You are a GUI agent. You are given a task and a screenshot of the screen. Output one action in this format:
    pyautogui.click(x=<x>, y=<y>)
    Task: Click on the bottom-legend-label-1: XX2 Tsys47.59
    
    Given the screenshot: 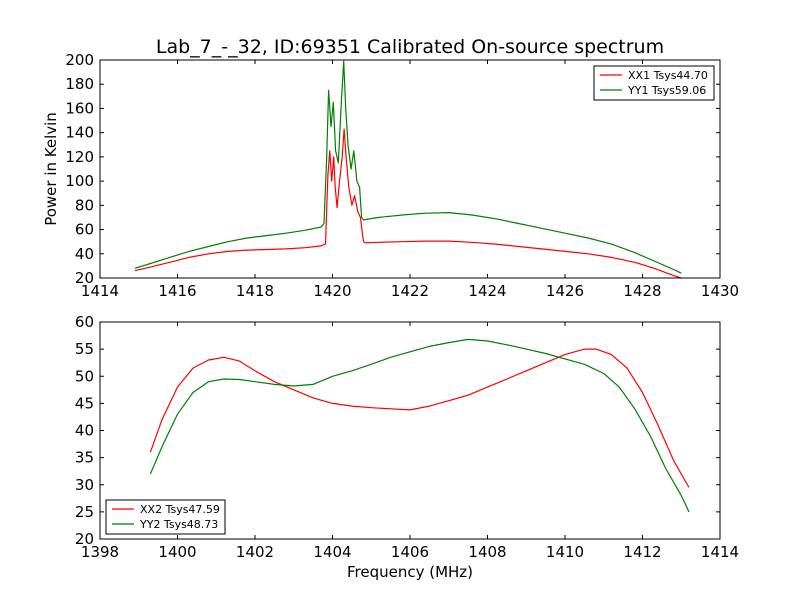 What is the action you would take?
    pyautogui.click(x=180, y=509)
    